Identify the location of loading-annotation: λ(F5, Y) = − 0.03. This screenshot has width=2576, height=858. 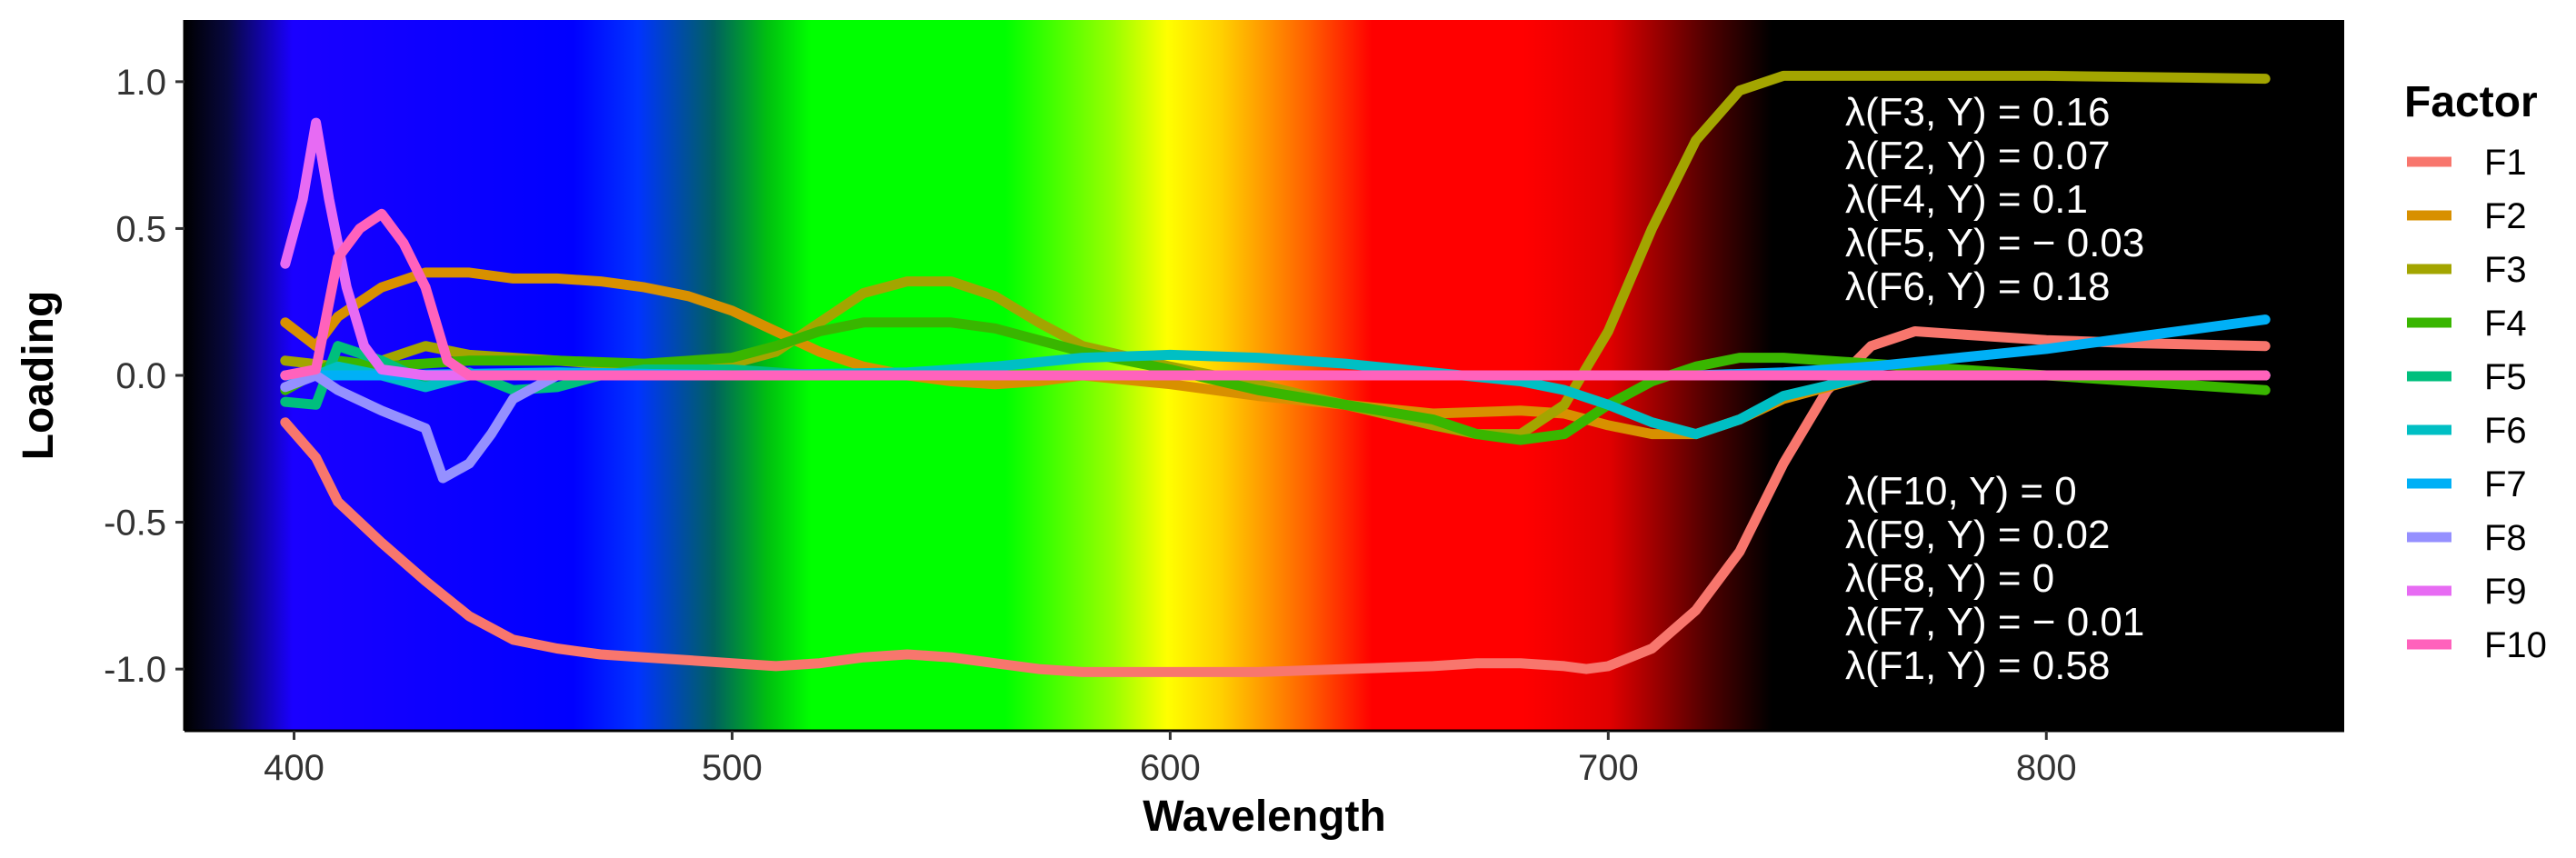
(1994, 243).